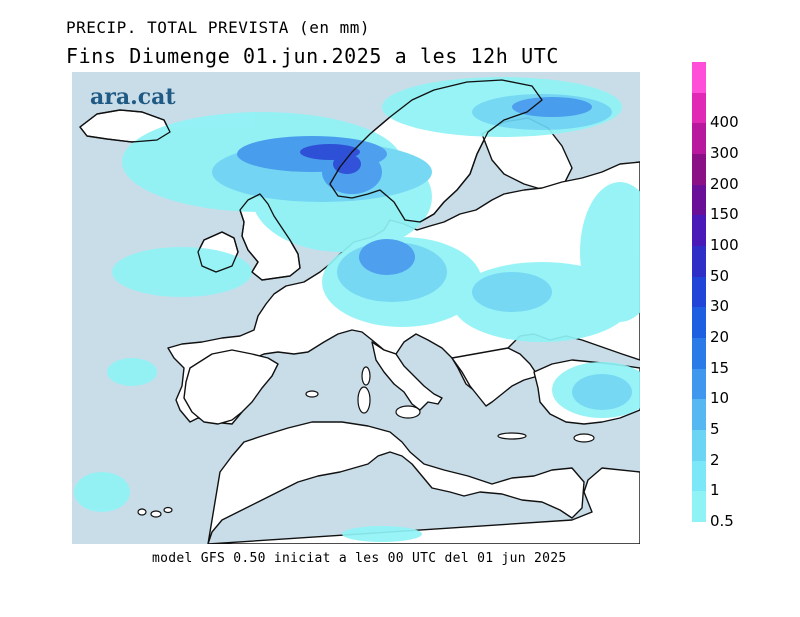  Describe the element at coordinates (715, 459) in the screenshot. I see `legend-label: 2` at that location.